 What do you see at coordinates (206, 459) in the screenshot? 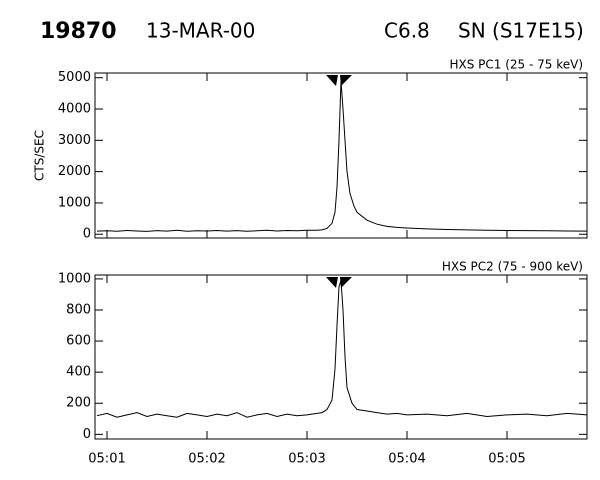
I see `x-tick-label: 05:02` at bounding box center [206, 459].